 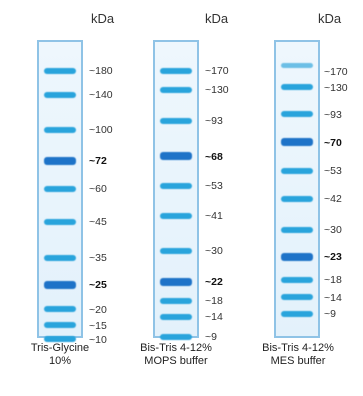 I want to click on ladder-2-marker-label: ~22, so click(x=214, y=282).